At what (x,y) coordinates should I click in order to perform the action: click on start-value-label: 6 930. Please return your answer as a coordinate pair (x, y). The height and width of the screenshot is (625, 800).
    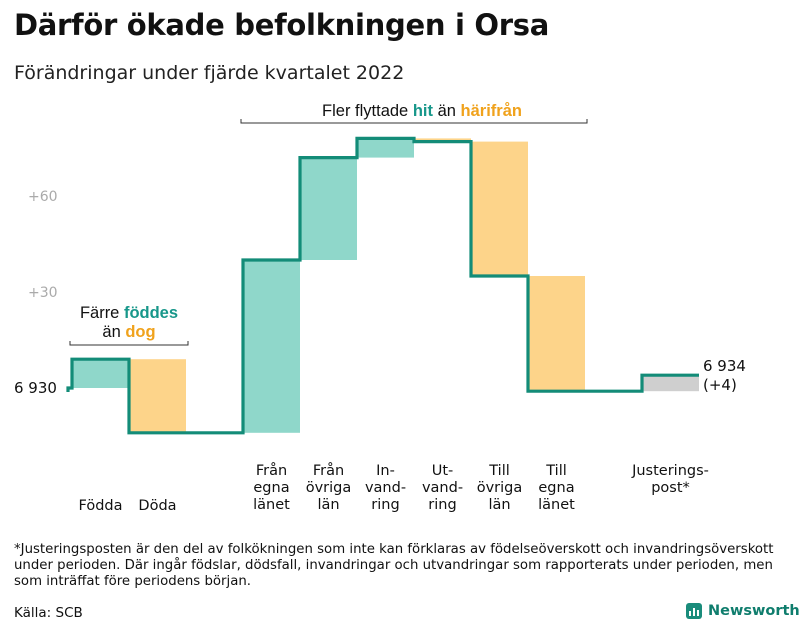
    Looking at the image, I should click on (35, 388).